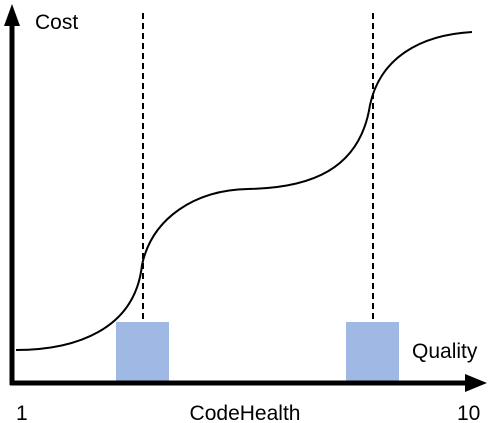 This screenshot has height=423, width=489. Describe the element at coordinates (12, 15) in the screenshot. I see `y-axis-arrow-icon` at that location.